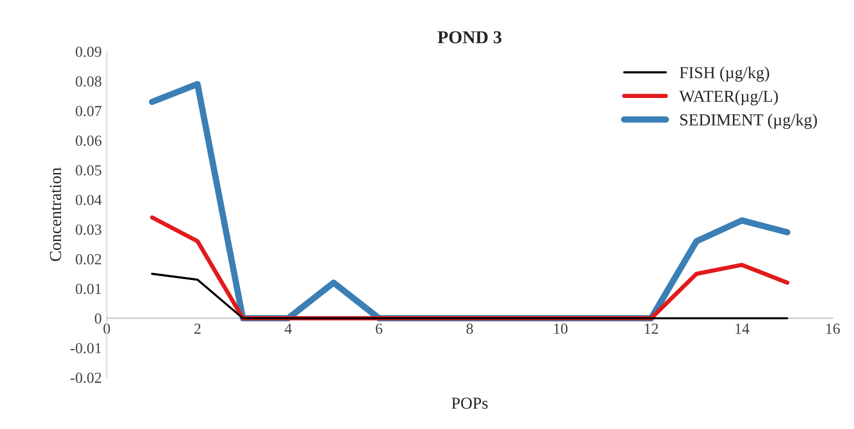 The width and height of the screenshot is (854, 429). I want to click on x-tick-label: 4, so click(288, 329).